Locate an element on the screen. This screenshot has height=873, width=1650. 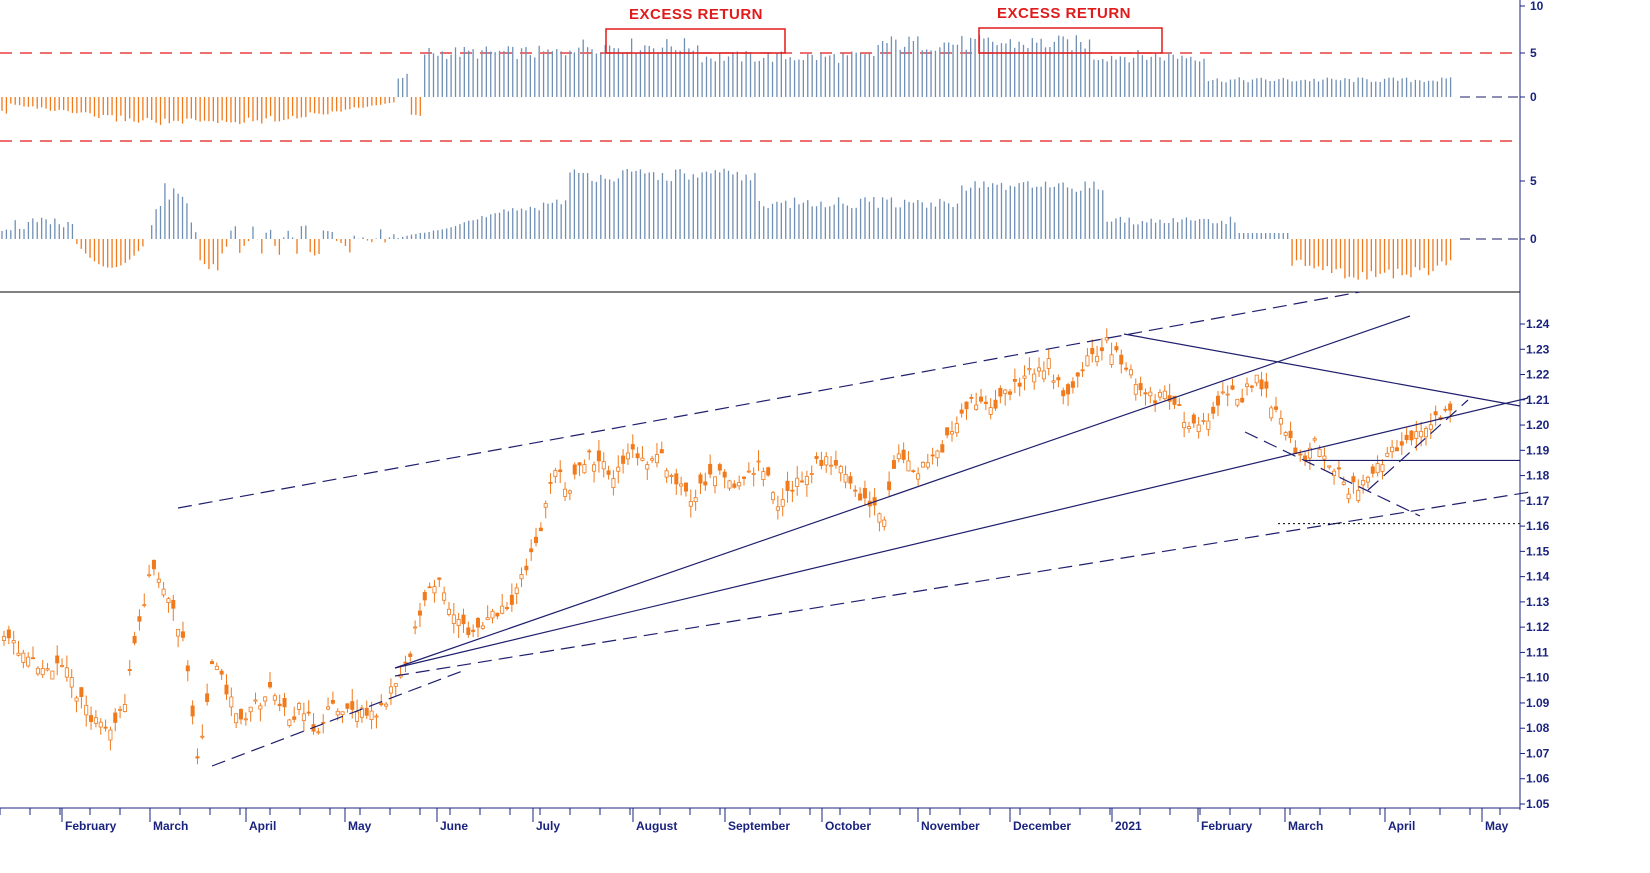
price-axis-tick-label: 1.09 is located at coordinates (1538, 703).